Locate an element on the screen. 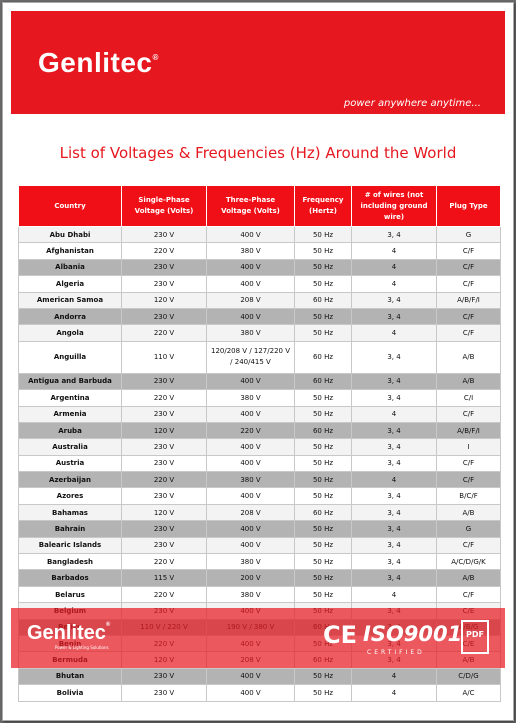 This screenshot has width=516, height=723. table-row: Azerbaijan 220 V 380 V 50 Hz 4 C/F is located at coordinates (259, 480).